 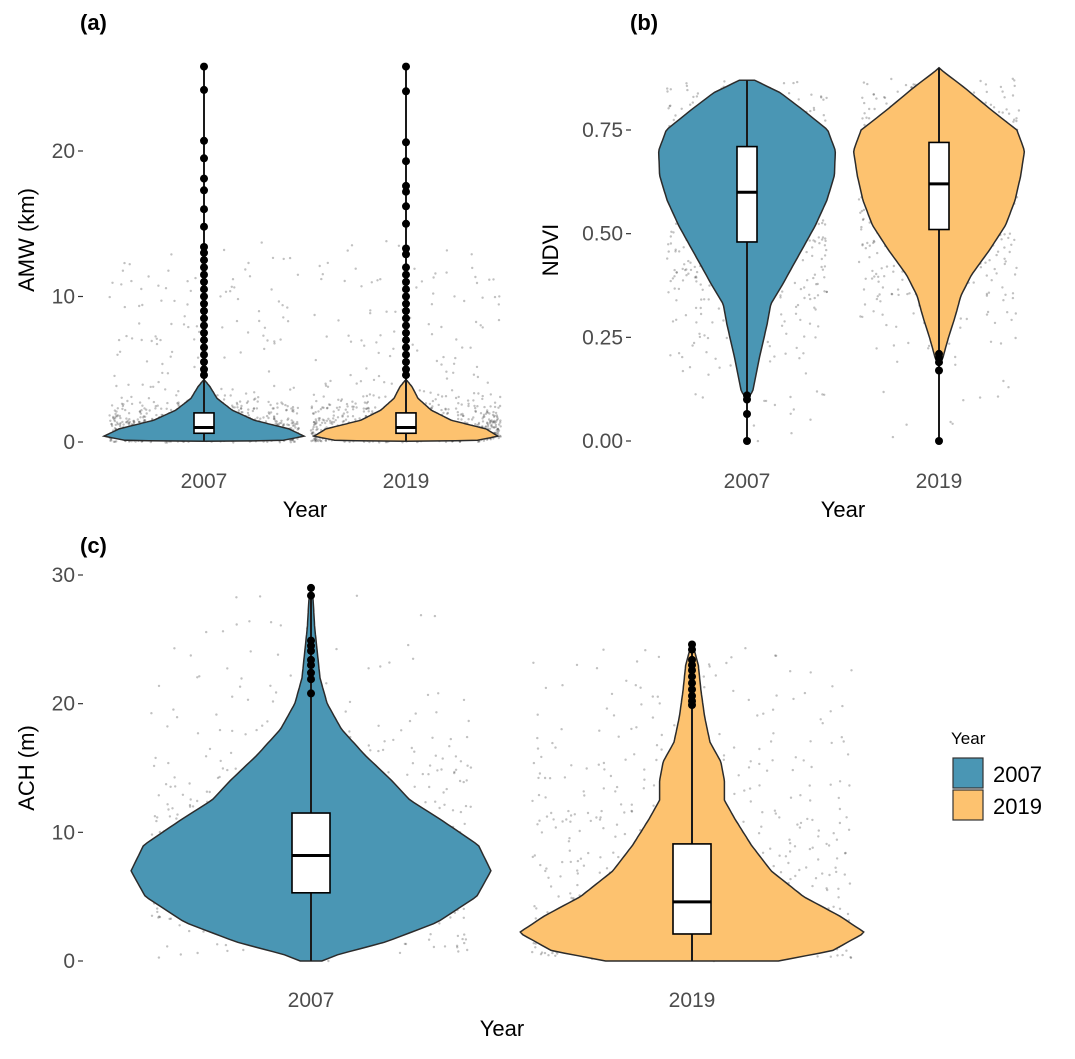 What do you see at coordinates (692, 1000) in the screenshot?
I see `x-tick-c-2019: 2019` at bounding box center [692, 1000].